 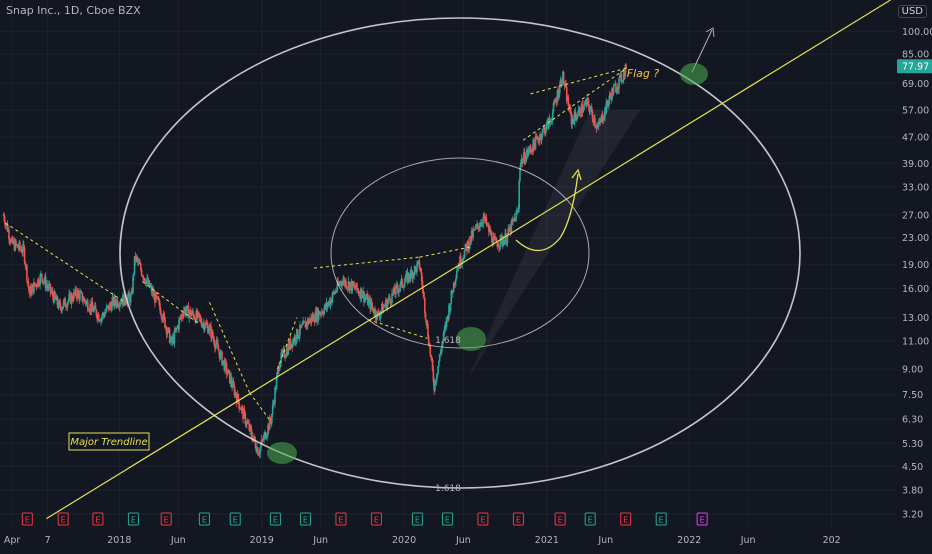 What do you see at coordinates (471, 339) in the screenshot?
I see `highlight-circle` at bounding box center [471, 339].